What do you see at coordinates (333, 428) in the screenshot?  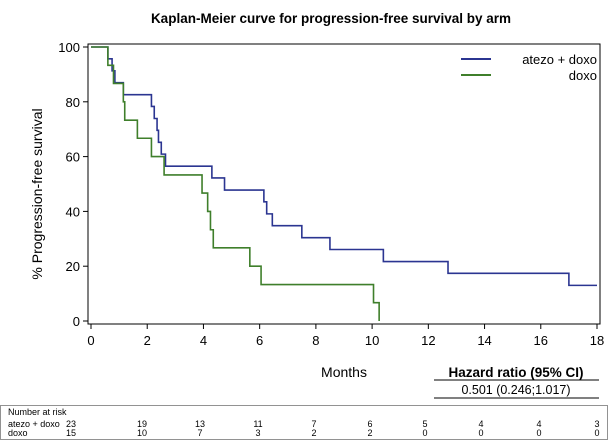 I see `risk-values: 23 19 13 11 7 6 5 4 4 3 15 10 7 3 2 2 0 0 0 0` at bounding box center [333, 428].